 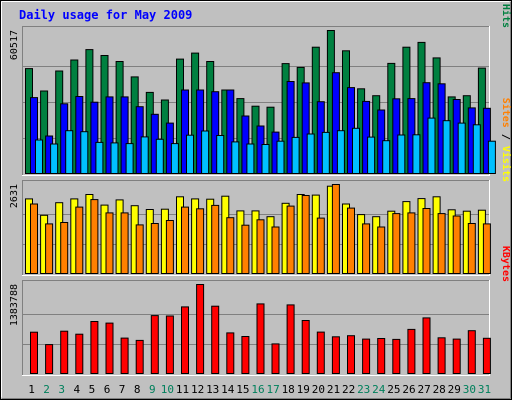 I want to click on y-max-label: 1383788, so click(x=14, y=305).